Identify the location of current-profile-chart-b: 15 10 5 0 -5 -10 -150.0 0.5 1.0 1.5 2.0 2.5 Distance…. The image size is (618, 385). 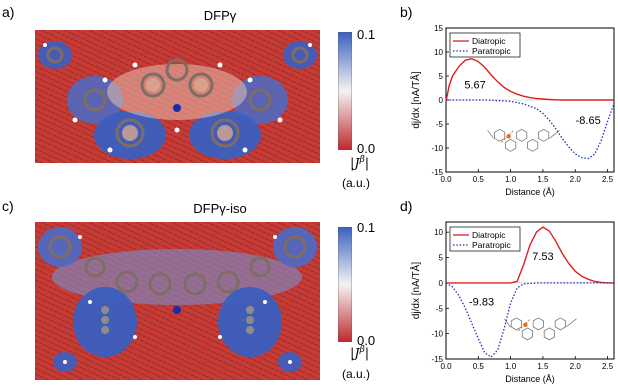
(512, 110).